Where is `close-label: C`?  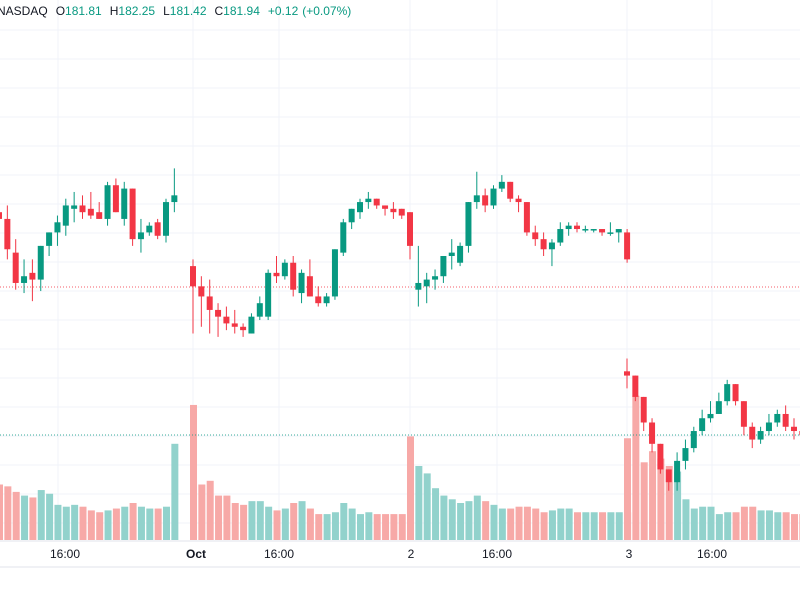 close-label: C is located at coordinates (219, 11).